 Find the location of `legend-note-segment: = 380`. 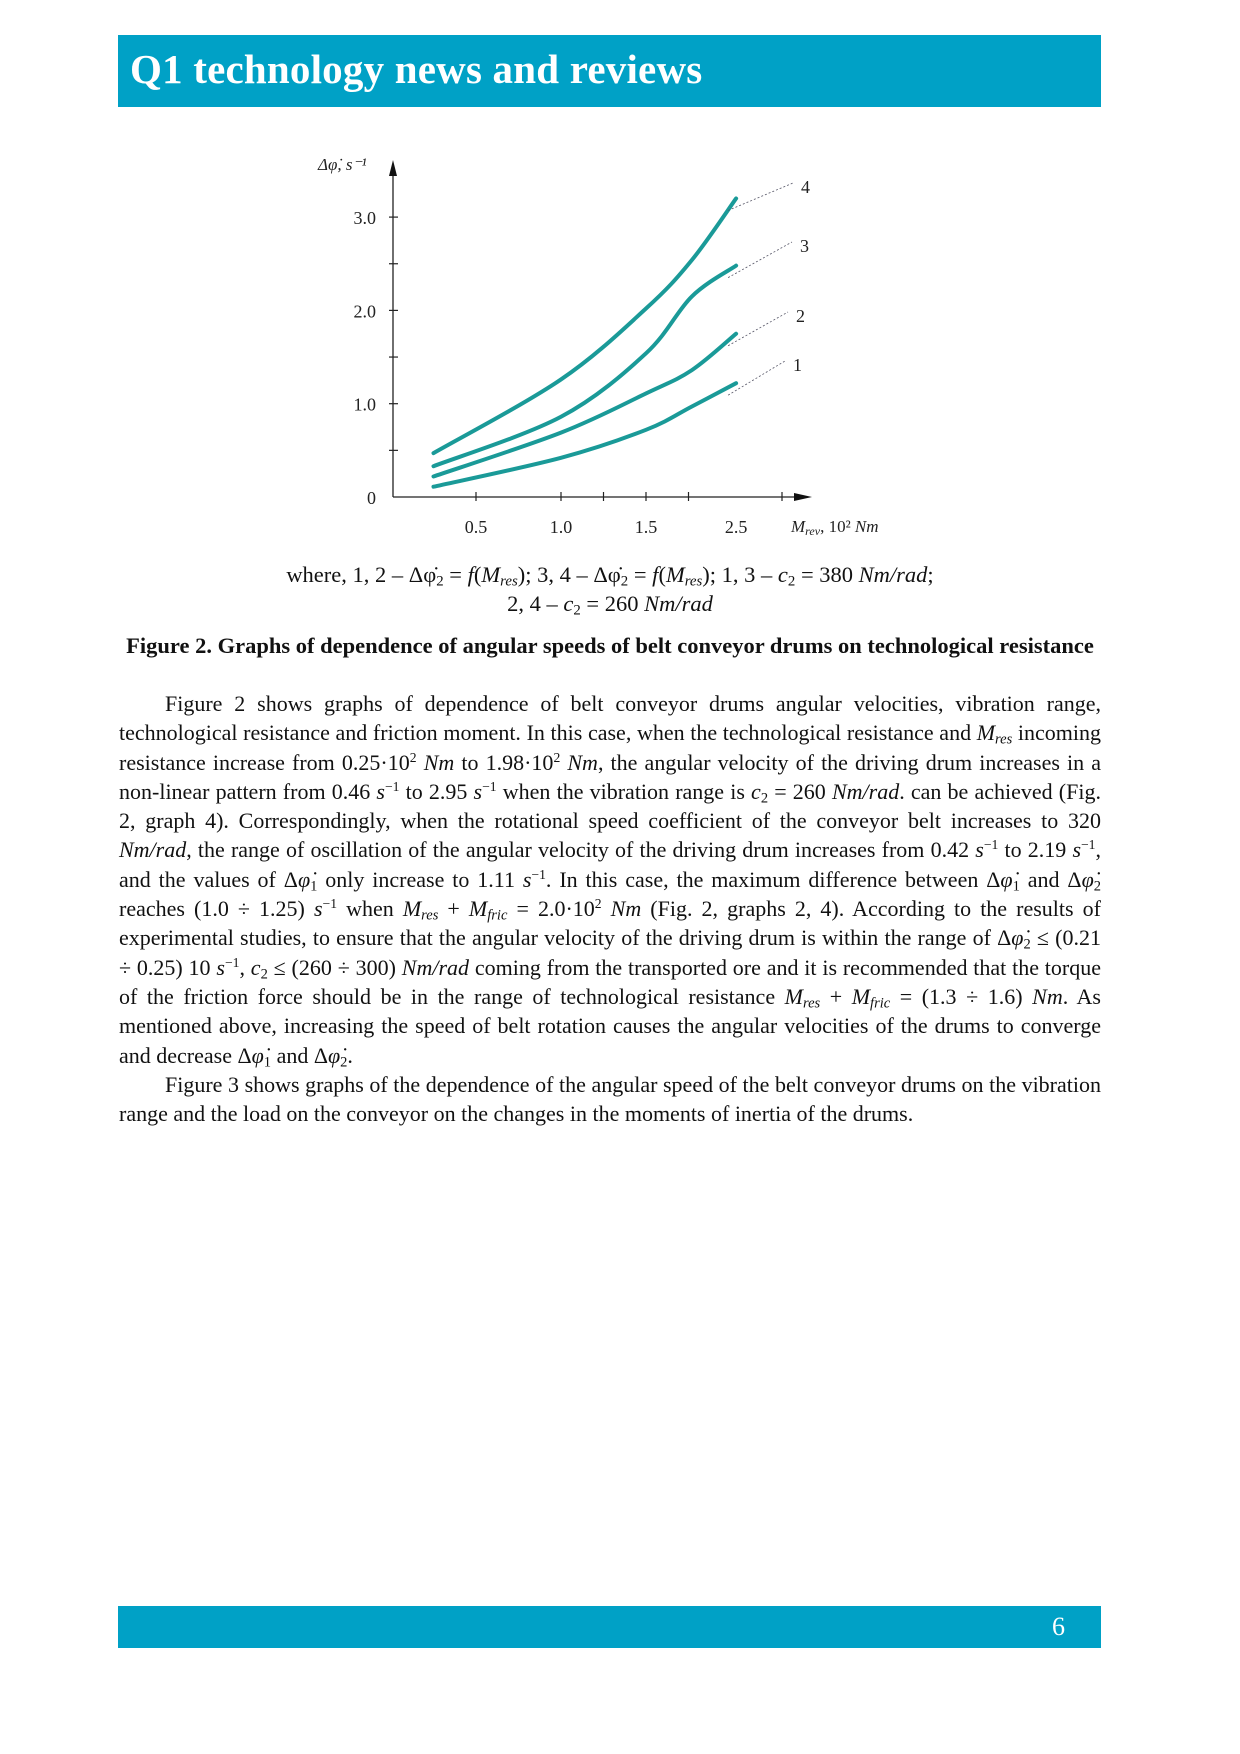

legend-note-segment: = 380 is located at coordinates (827, 574).